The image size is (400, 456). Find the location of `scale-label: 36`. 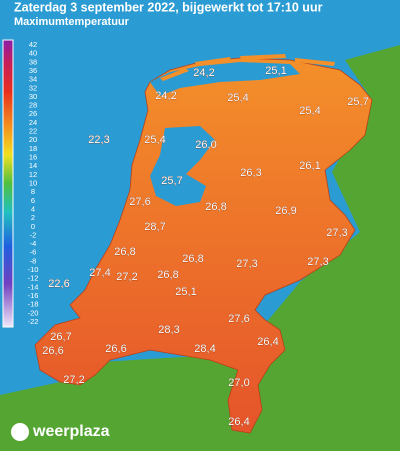

scale-label: 36 is located at coordinates (33, 70).